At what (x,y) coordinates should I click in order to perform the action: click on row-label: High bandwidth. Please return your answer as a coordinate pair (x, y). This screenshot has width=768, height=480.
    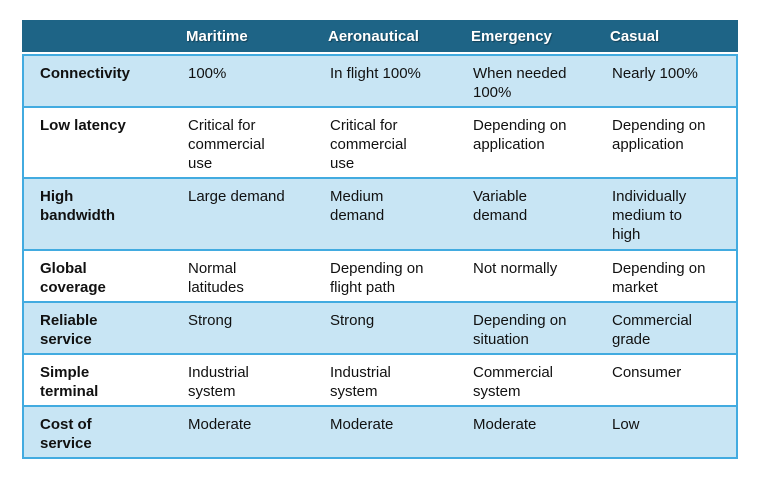
    Looking at the image, I should click on (77, 206).